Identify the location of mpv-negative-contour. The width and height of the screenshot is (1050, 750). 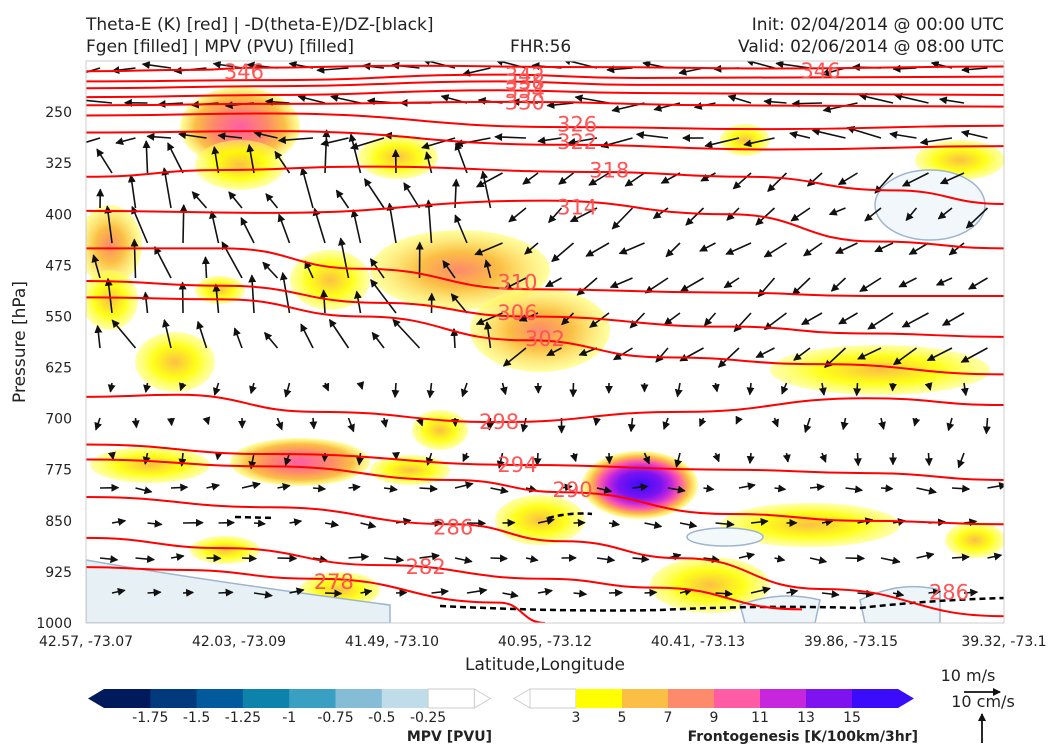
(725, 537).